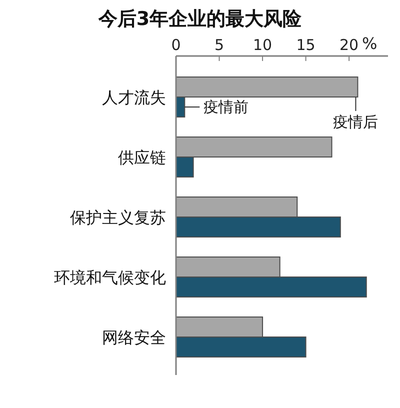 The height and width of the screenshot is (408, 400). I want to click on chart-title: 今后3年企业的最大风险, so click(200, 19).